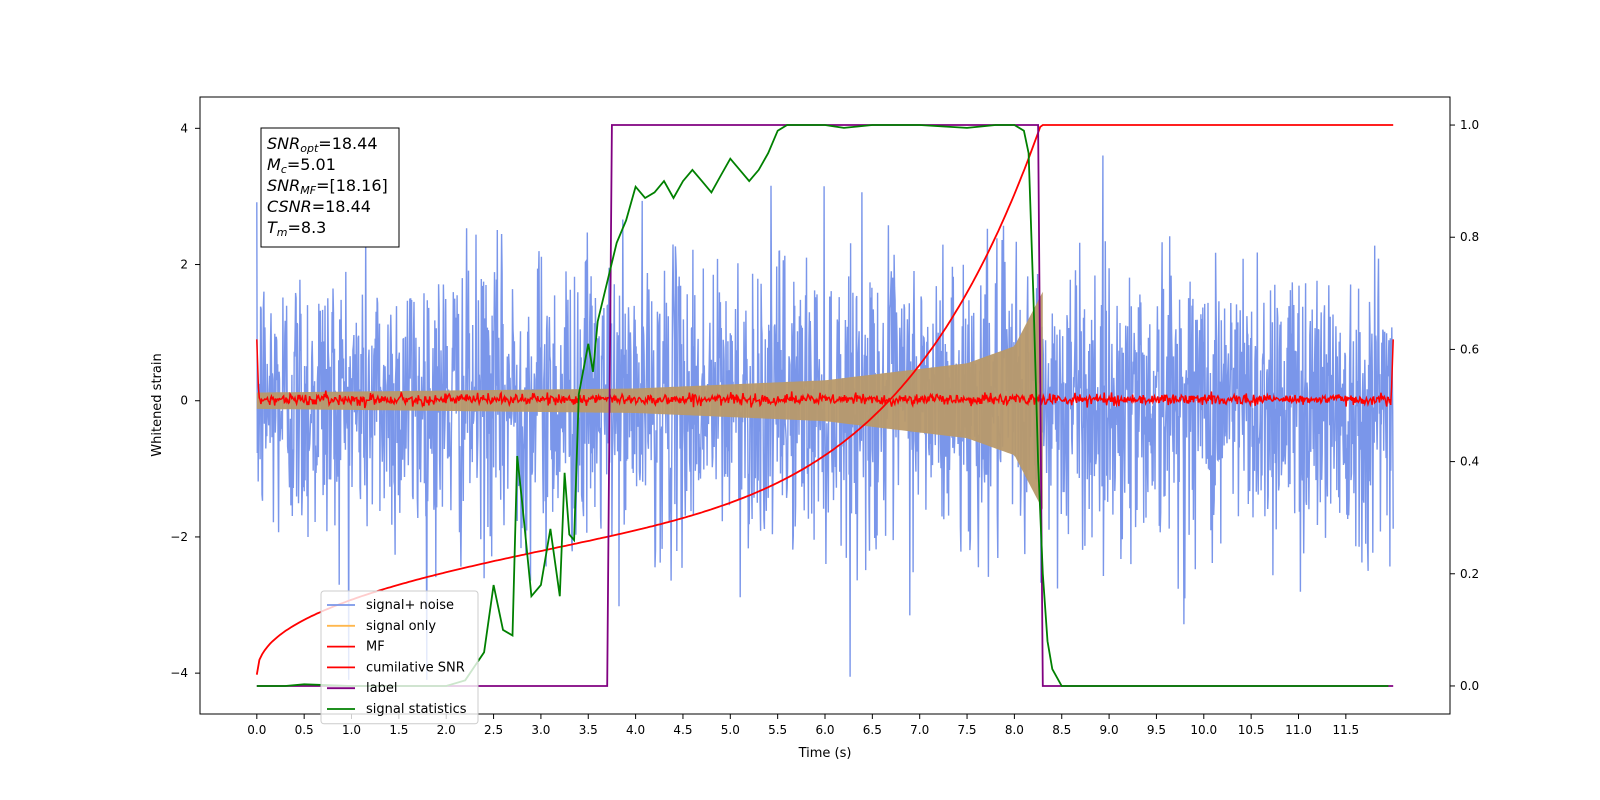  I want to click on legend-frame, so click(399, 657).